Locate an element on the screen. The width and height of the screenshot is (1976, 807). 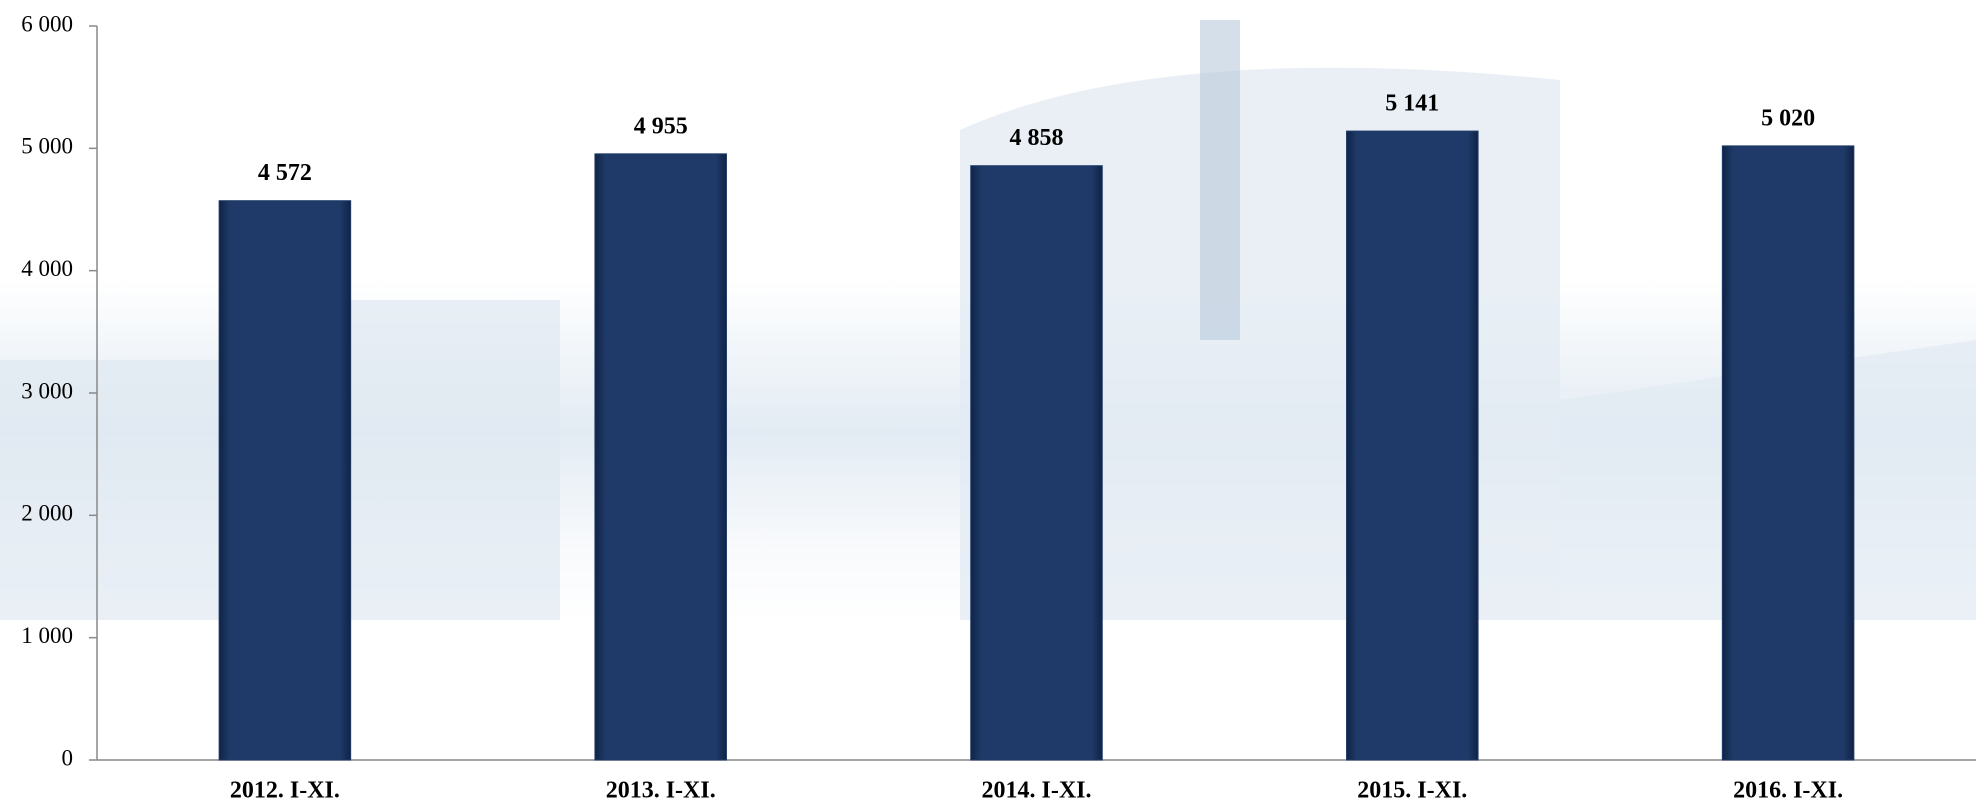
y-tick-label: 5 000 is located at coordinates (47, 146).